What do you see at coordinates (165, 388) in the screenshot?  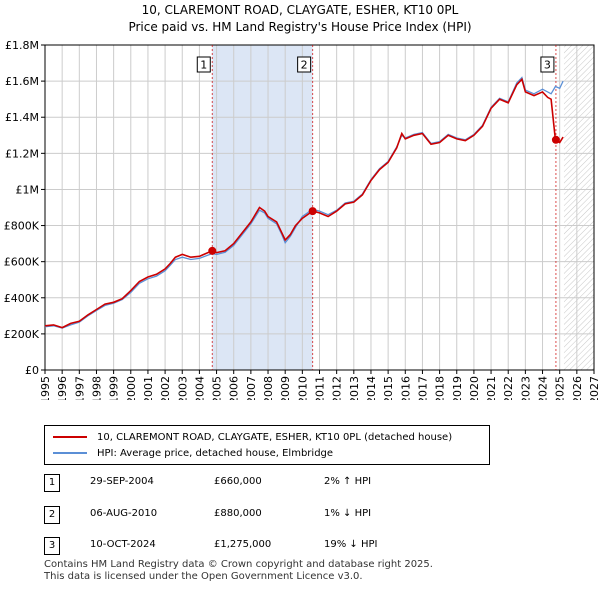 I see `x-tick-label: 2002` at bounding box center [165, 388].